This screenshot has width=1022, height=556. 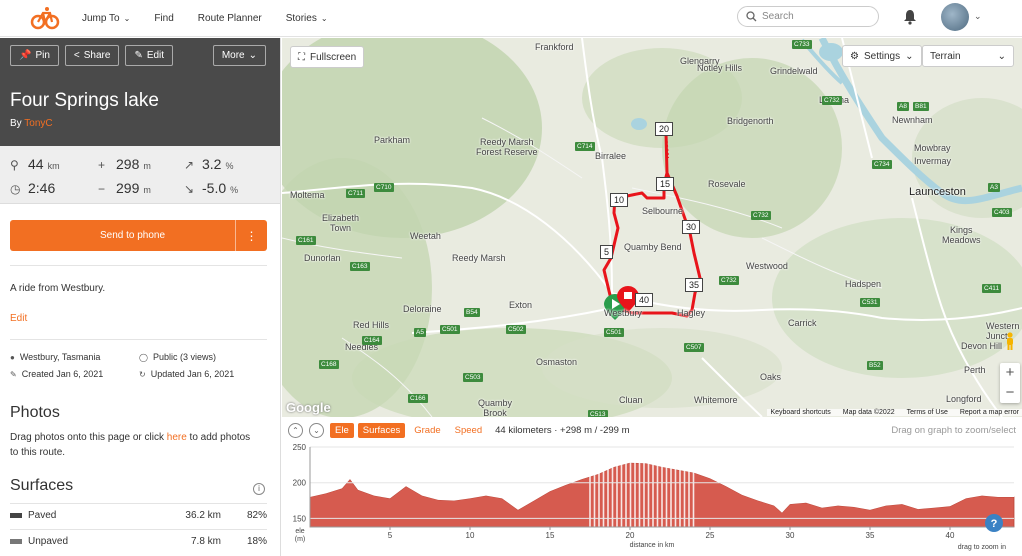 I want to click on edit-button: ✎ Edit, so click(x=149, y=55).